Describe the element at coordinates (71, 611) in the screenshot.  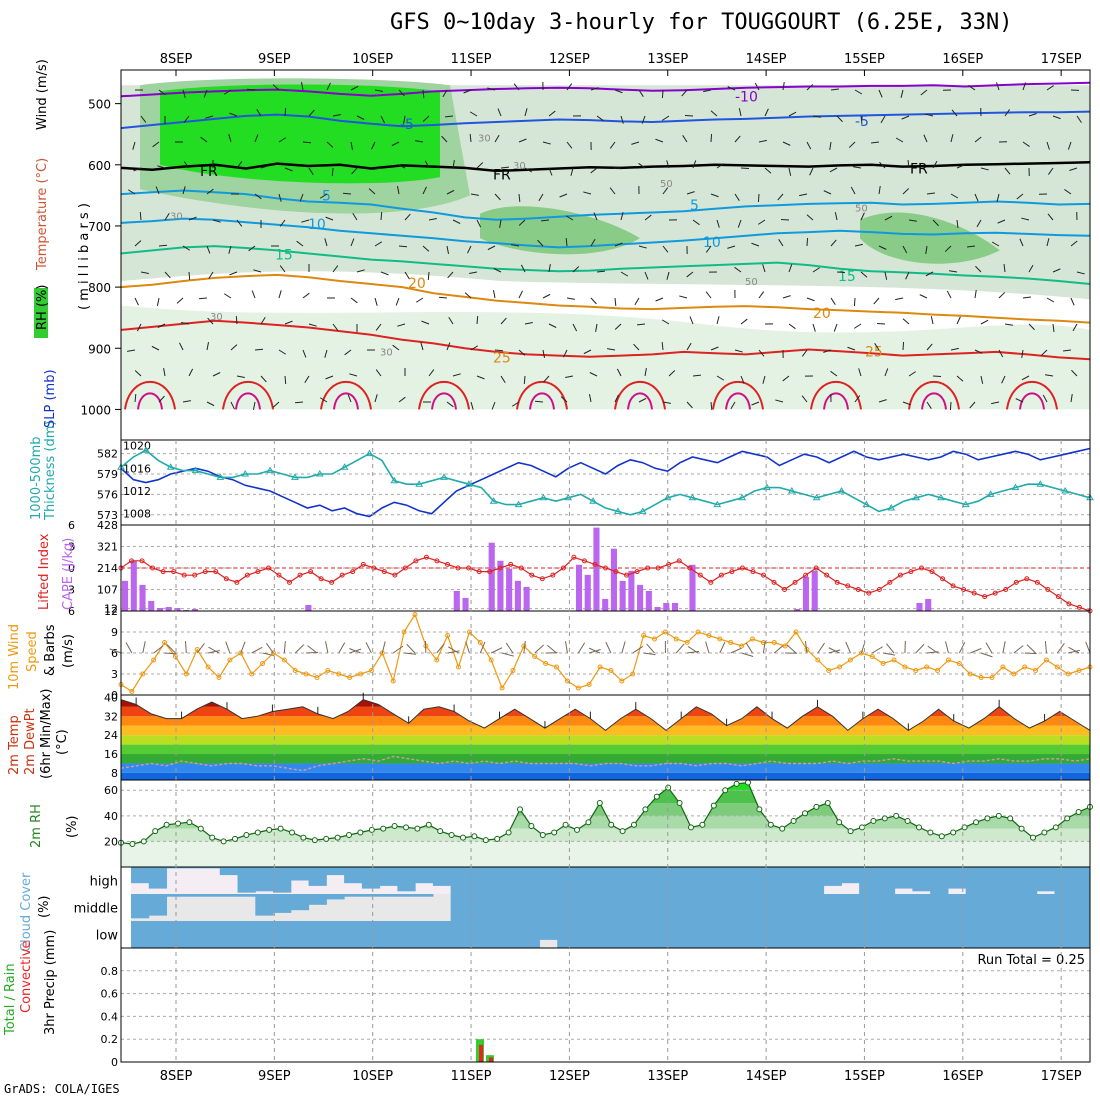
I see `li-tick-label: 6` at that location.